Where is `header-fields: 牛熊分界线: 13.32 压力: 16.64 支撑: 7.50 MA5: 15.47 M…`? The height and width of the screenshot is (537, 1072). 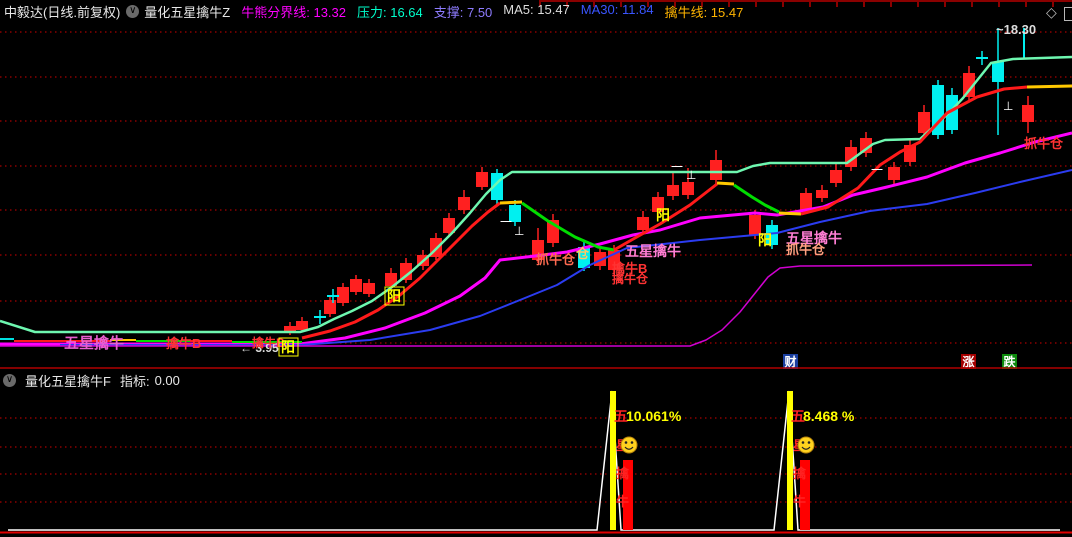 header-fields: 牛熊分界线: 13.32 压力: 16.64 支撑: 7.50 MA5: 15.47 M… is located at coordinates (486, 11).